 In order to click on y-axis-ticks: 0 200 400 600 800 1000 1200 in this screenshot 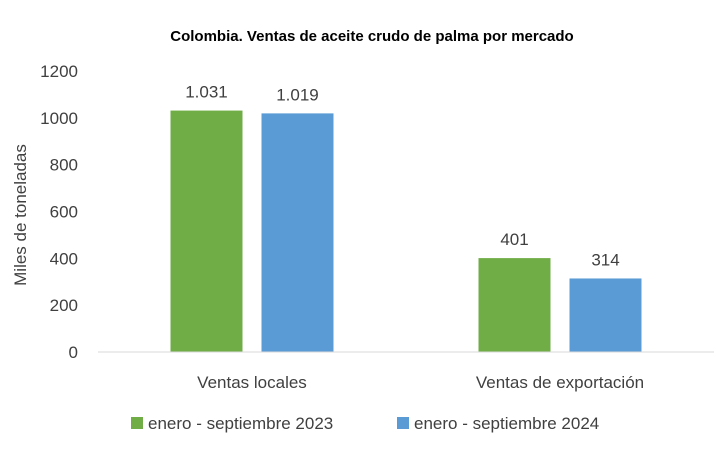, I will do `click(59, 212)`.